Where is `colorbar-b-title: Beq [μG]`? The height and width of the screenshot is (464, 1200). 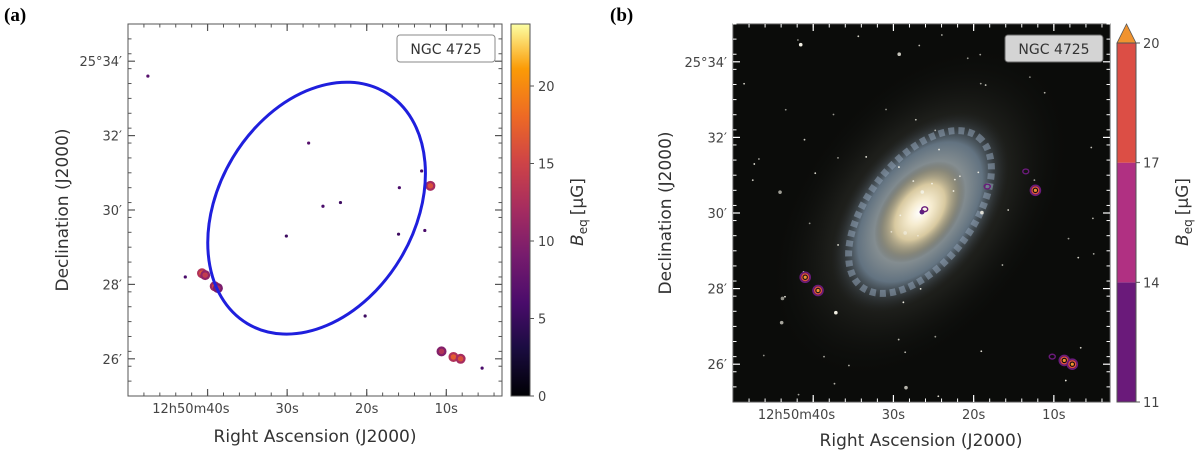
colorbar-b-title: Beq [μG] is located at coordinates (1184, 212).